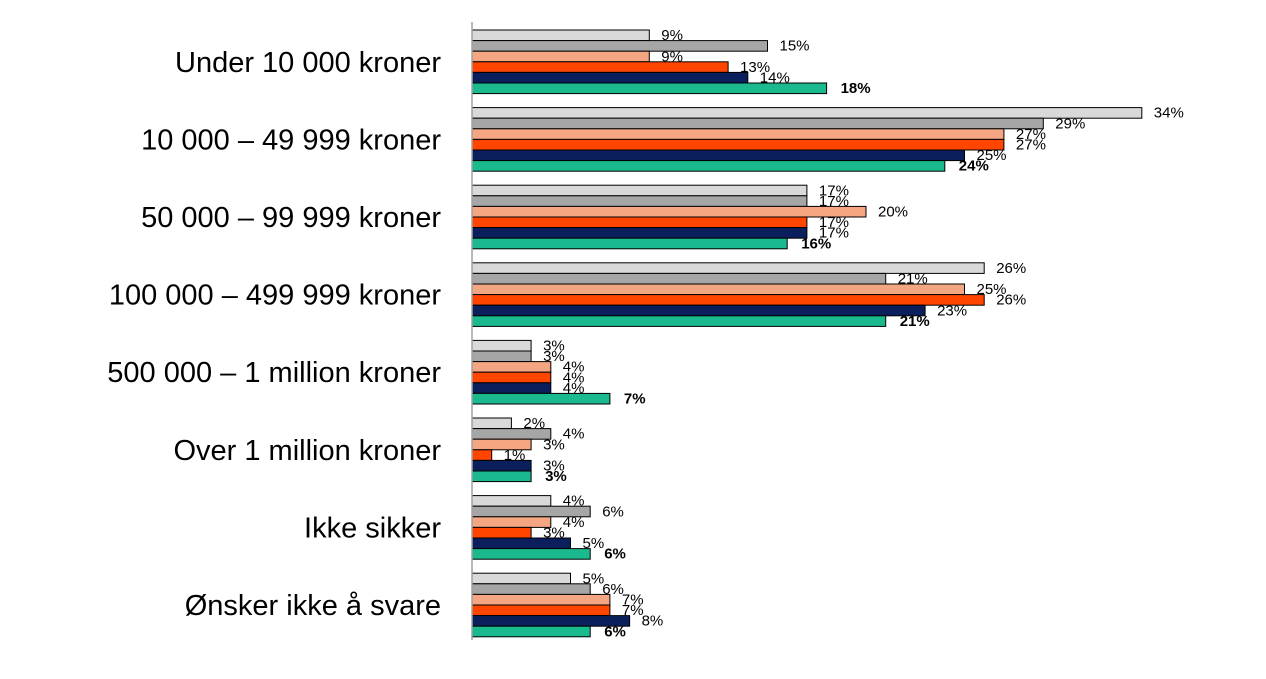 The width and height of the screenshot is (1266, 679). What do you see at coordinates (672, 35) in the screenshot?
I see `value-label-series-1-cat-1: 9%` at bounding box center [672, 35].